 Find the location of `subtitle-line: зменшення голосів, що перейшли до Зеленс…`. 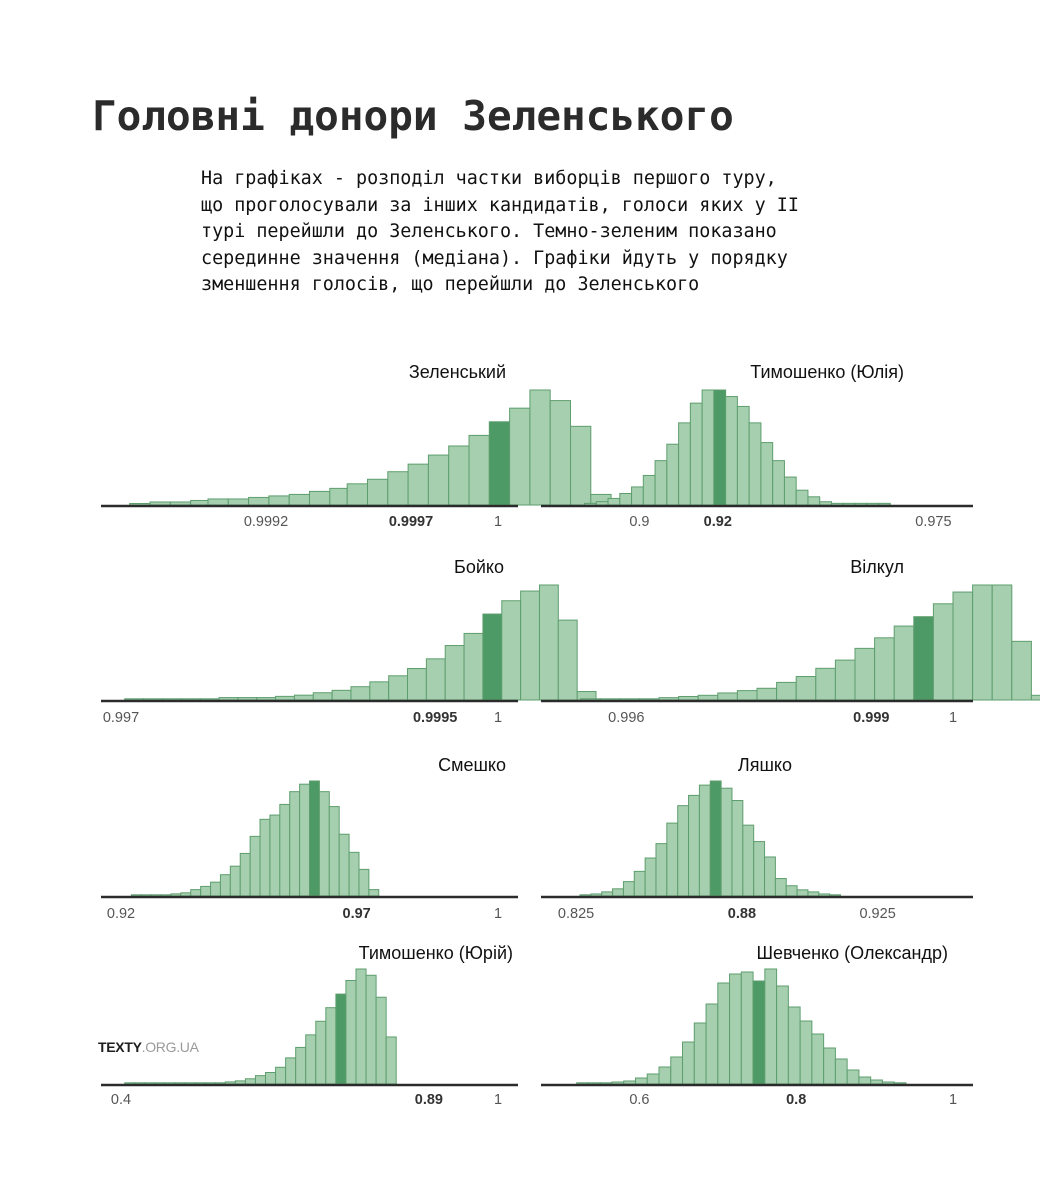

subtitle-line: зменшення голосів, що перейшли до Зеленс… is located at coordinates (450, 284).